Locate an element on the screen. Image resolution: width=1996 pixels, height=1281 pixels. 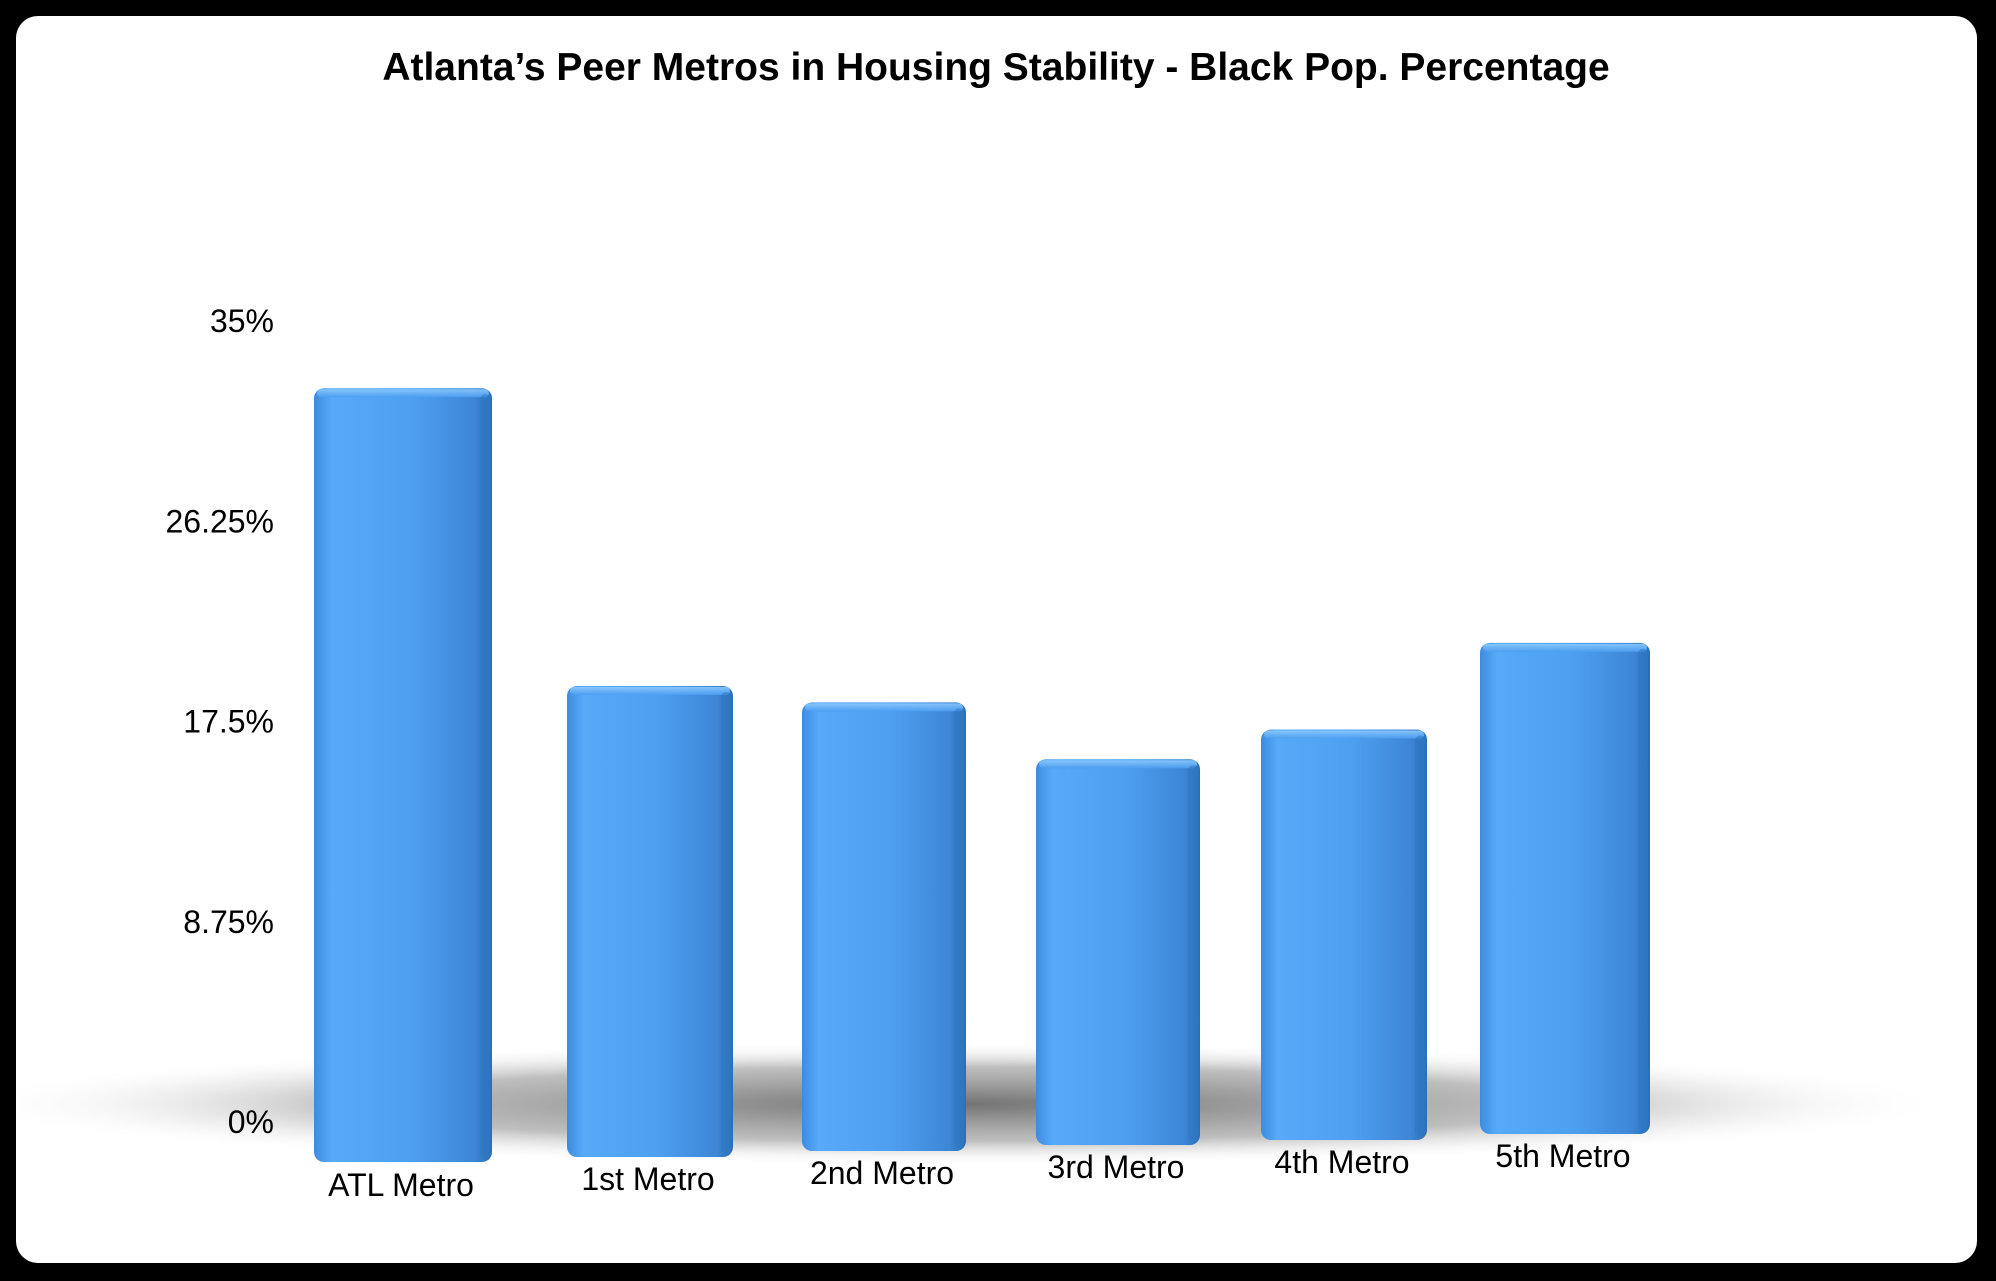
y-tick-label: 17.5% is located at coordinates (228, 722).